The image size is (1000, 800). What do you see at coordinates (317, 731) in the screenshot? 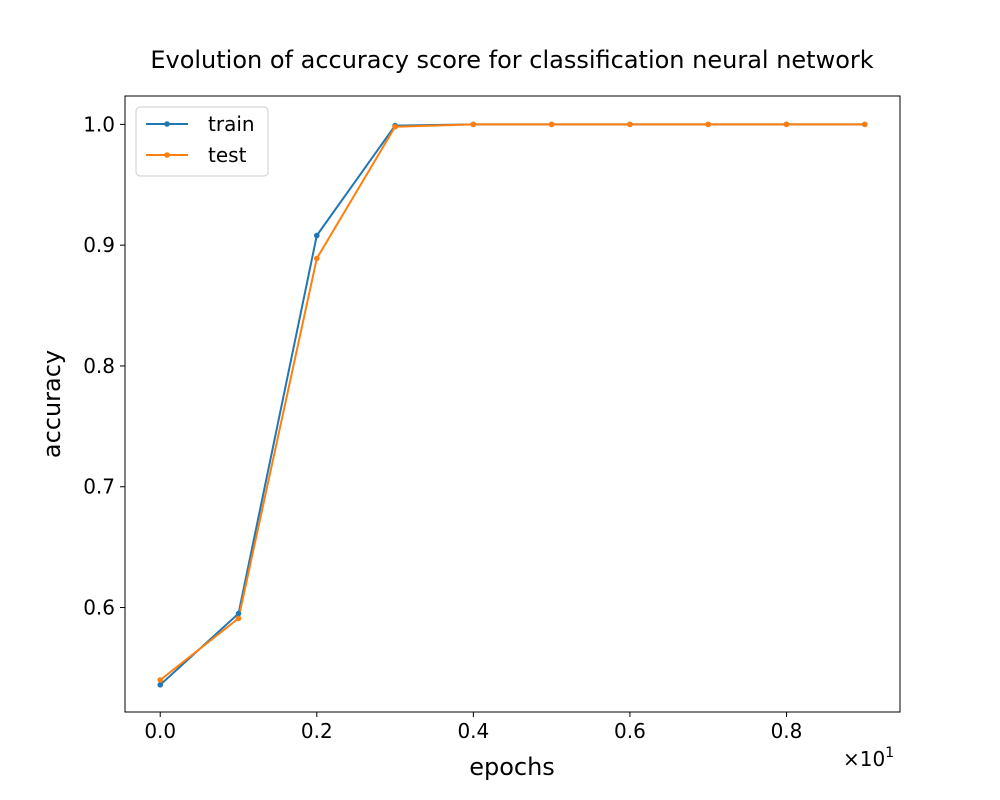
I see `x-tick-label: 0.2` at bounding box center [317, 731].